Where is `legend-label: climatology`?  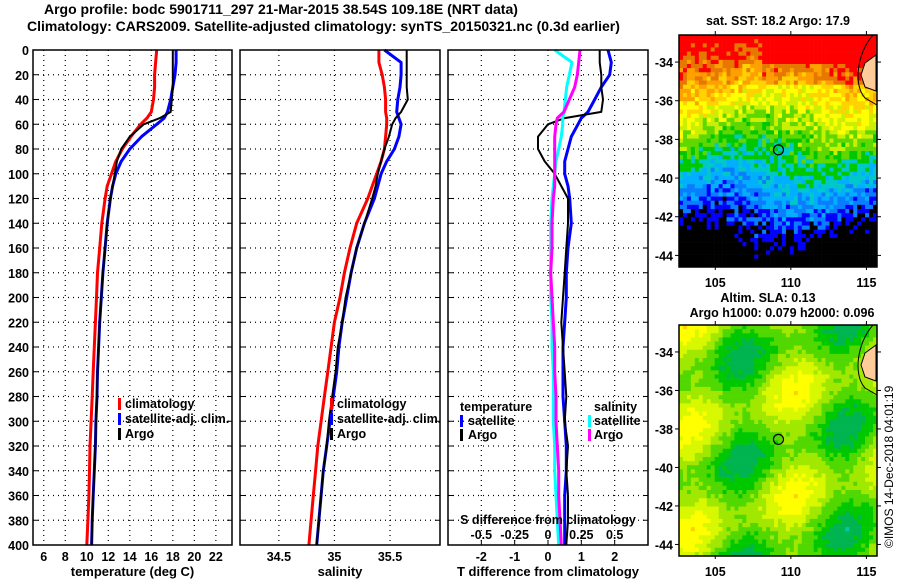
legend-label: climatology is located at coordinates (372, 404).